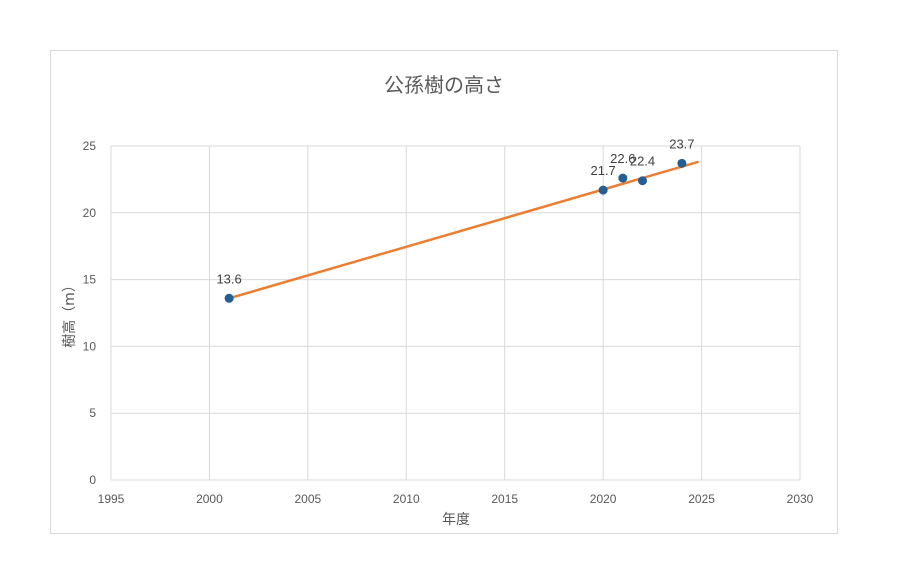 The height and width of the screenshot is (578, 920). What do you see at coordinates (681, 143) in the screenshot?
I see `data-label: 23.7` at bounding box center [681, 143].